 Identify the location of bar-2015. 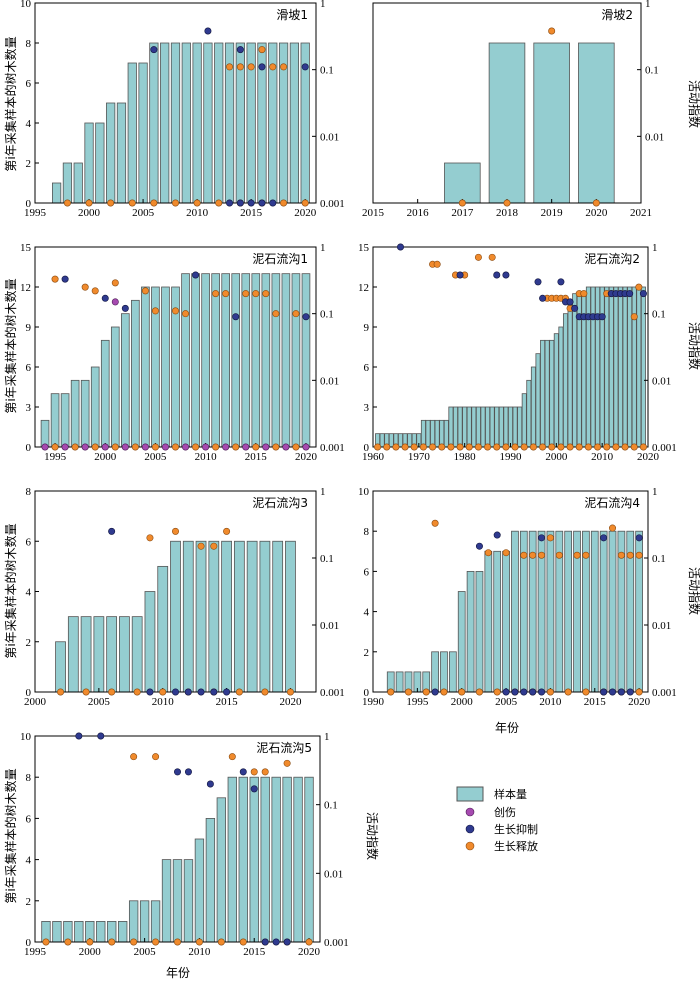
(256, 360).